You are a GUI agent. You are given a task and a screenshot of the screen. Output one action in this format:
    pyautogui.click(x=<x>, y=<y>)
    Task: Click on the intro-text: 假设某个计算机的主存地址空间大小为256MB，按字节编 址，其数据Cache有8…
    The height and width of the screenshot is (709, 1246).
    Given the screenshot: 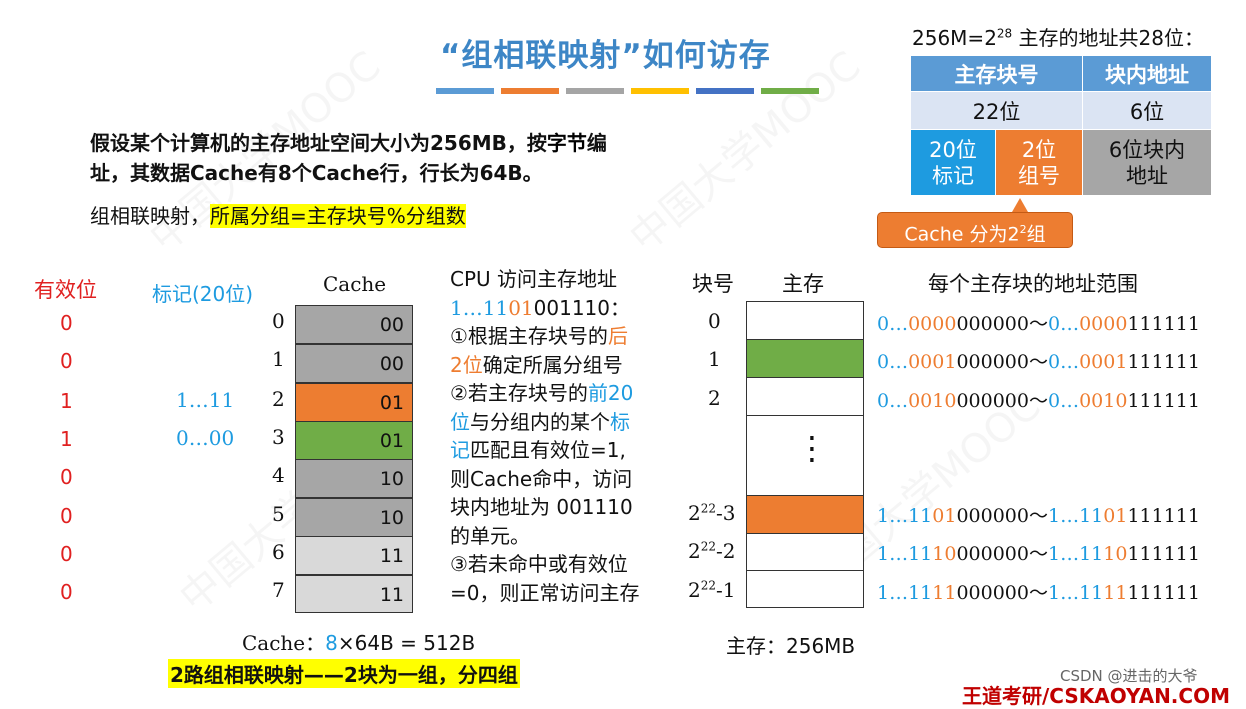 What is the action you would take?
    pyautogui.click(x=348, y=158)
    